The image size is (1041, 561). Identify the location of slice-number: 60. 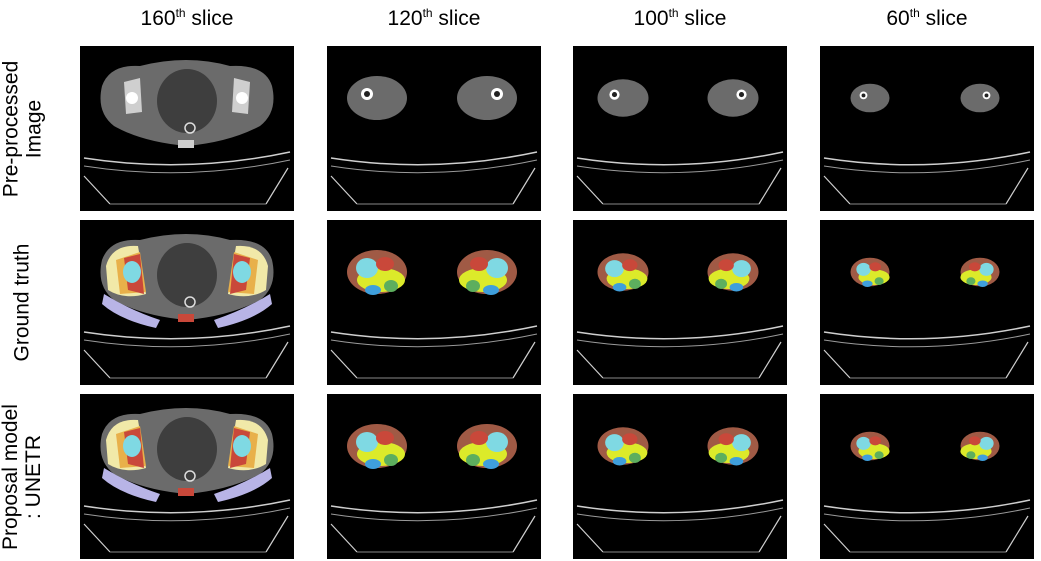
(898, 18).